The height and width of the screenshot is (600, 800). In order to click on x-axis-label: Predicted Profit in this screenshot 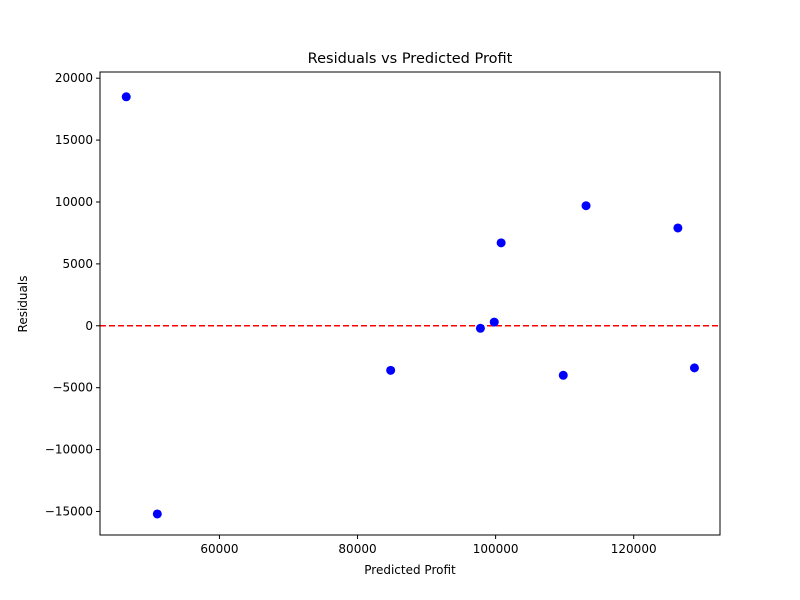, I will do `click(410, 570)`.